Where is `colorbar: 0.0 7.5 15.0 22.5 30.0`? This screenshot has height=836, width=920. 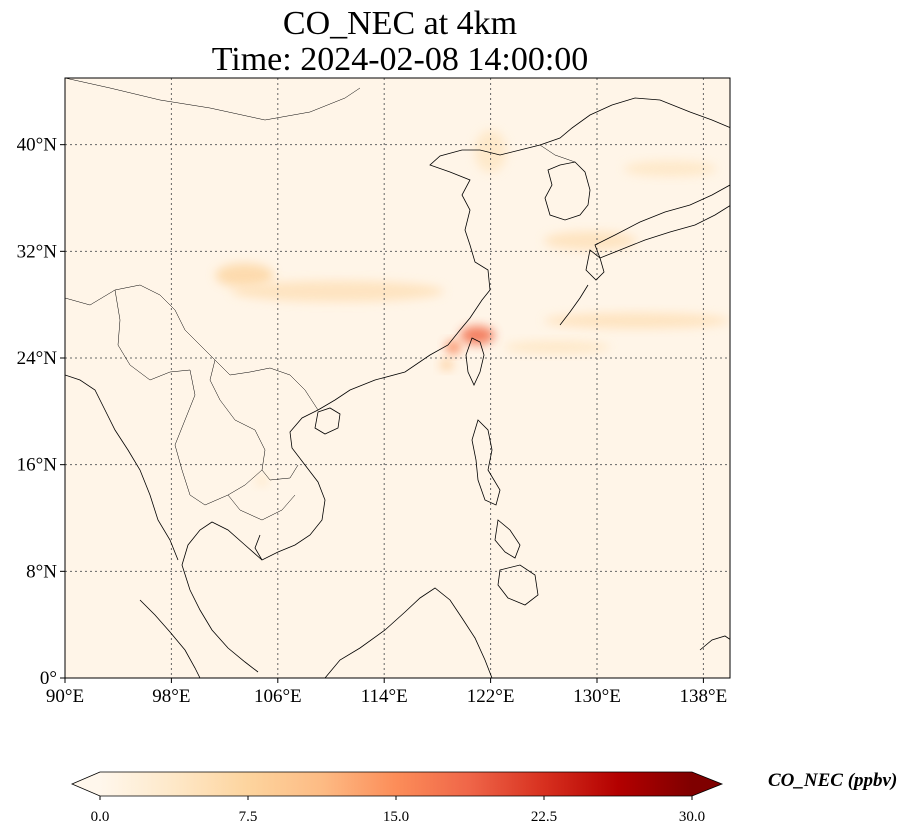 colorbar: 0.0 7.5 15.0 22.5 30.0 is located at coordinates (397, 798).